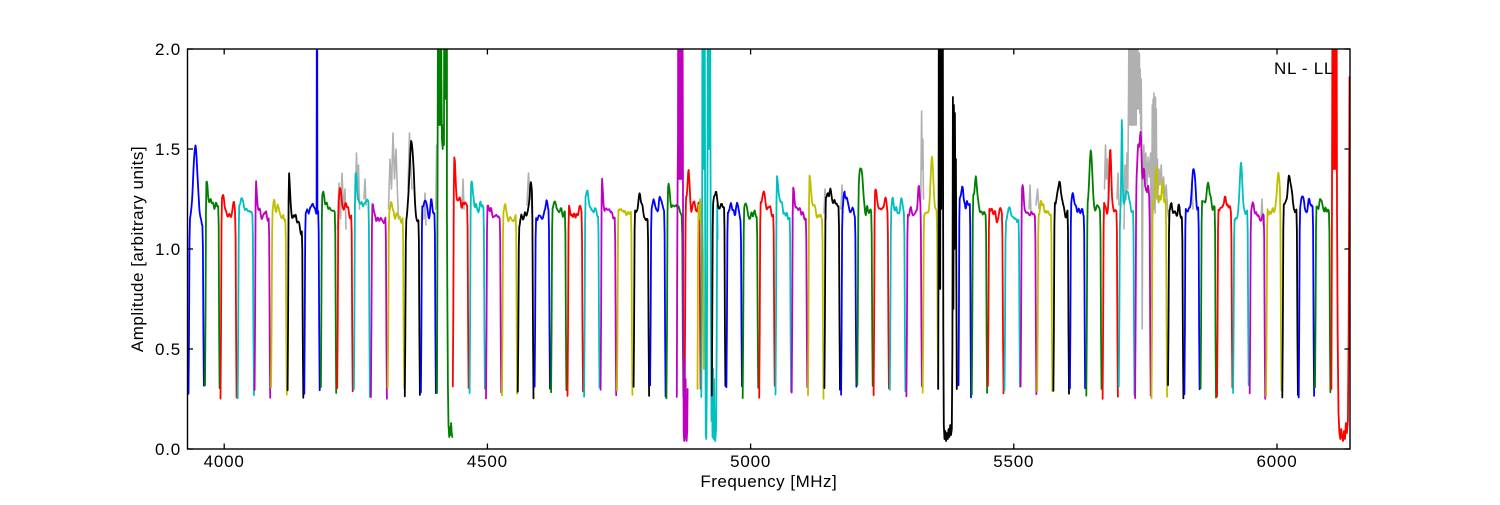 This screenshot has width=1500, height=505. Describe the element at coordinates (750, 461) in the screenshot. I see `svg-text: 5000` at that location.